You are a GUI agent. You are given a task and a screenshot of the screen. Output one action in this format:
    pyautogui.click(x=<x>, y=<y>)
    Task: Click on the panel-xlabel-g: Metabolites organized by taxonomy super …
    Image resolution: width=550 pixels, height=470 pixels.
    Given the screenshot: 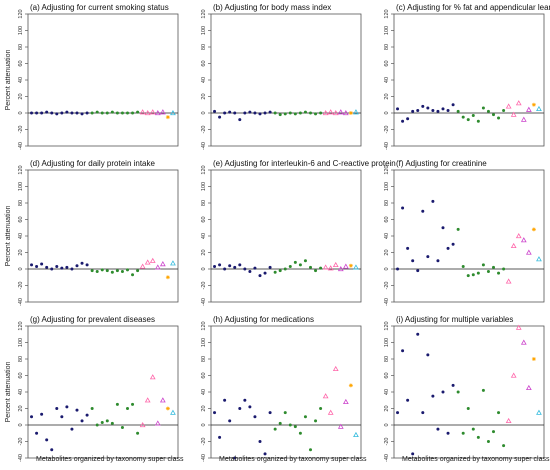 What is the action you would take?
    pyautogui.click(x=110, y=459)
    